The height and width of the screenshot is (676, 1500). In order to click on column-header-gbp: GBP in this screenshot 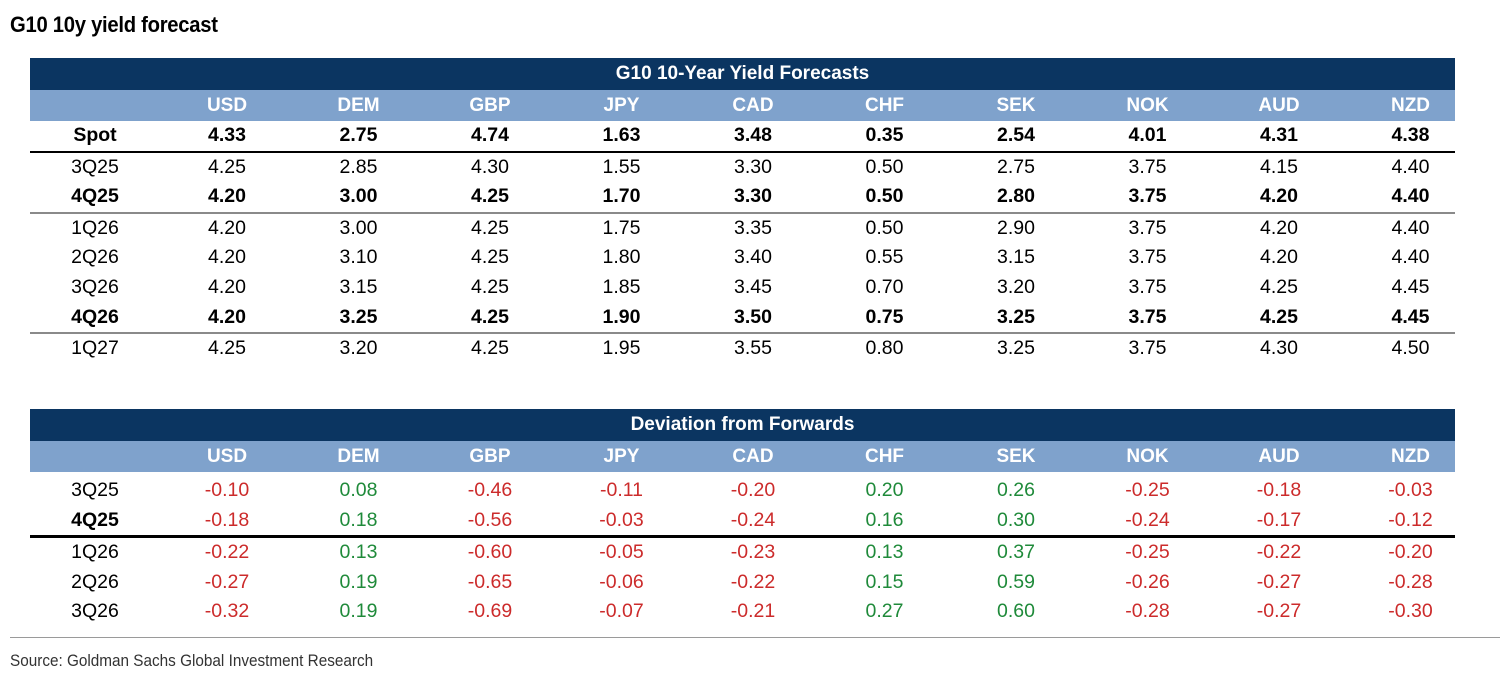, I will do `click(490, 105)`.